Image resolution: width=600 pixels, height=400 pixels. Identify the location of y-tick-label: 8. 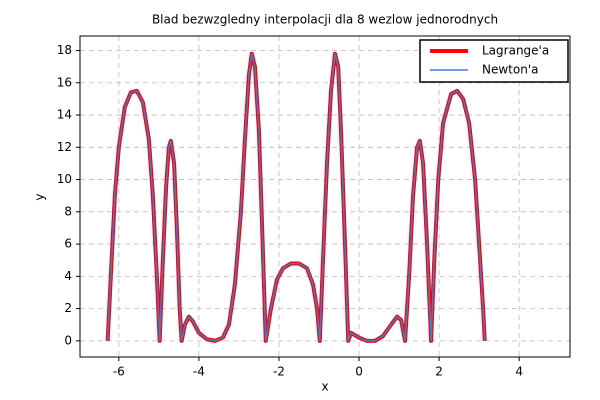
(68, 211).